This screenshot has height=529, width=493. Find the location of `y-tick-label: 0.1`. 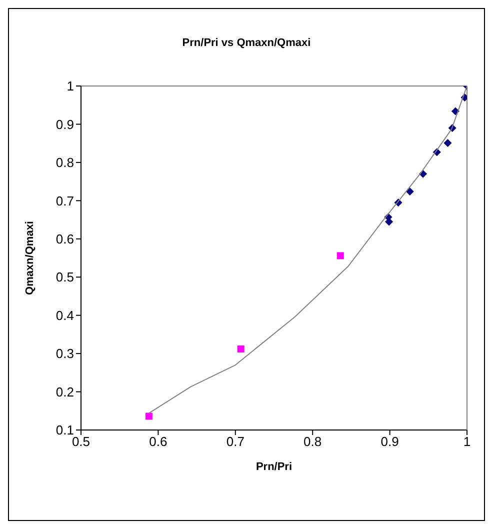

y-tick-label: 0.1 is located at coordinates (65, 430).